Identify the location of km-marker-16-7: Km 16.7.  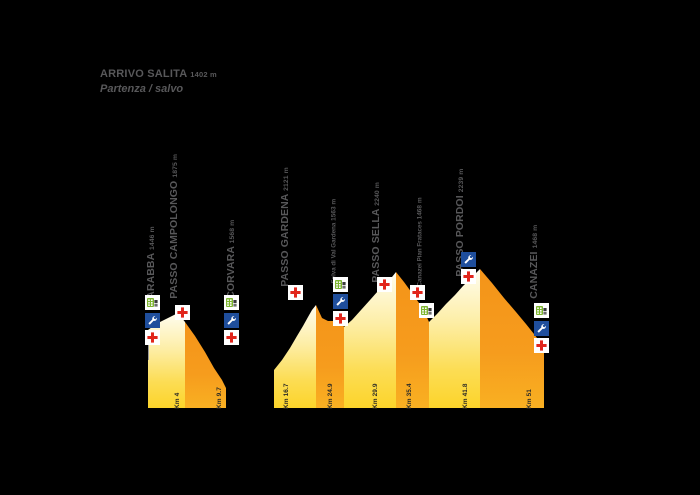
(286, 396).